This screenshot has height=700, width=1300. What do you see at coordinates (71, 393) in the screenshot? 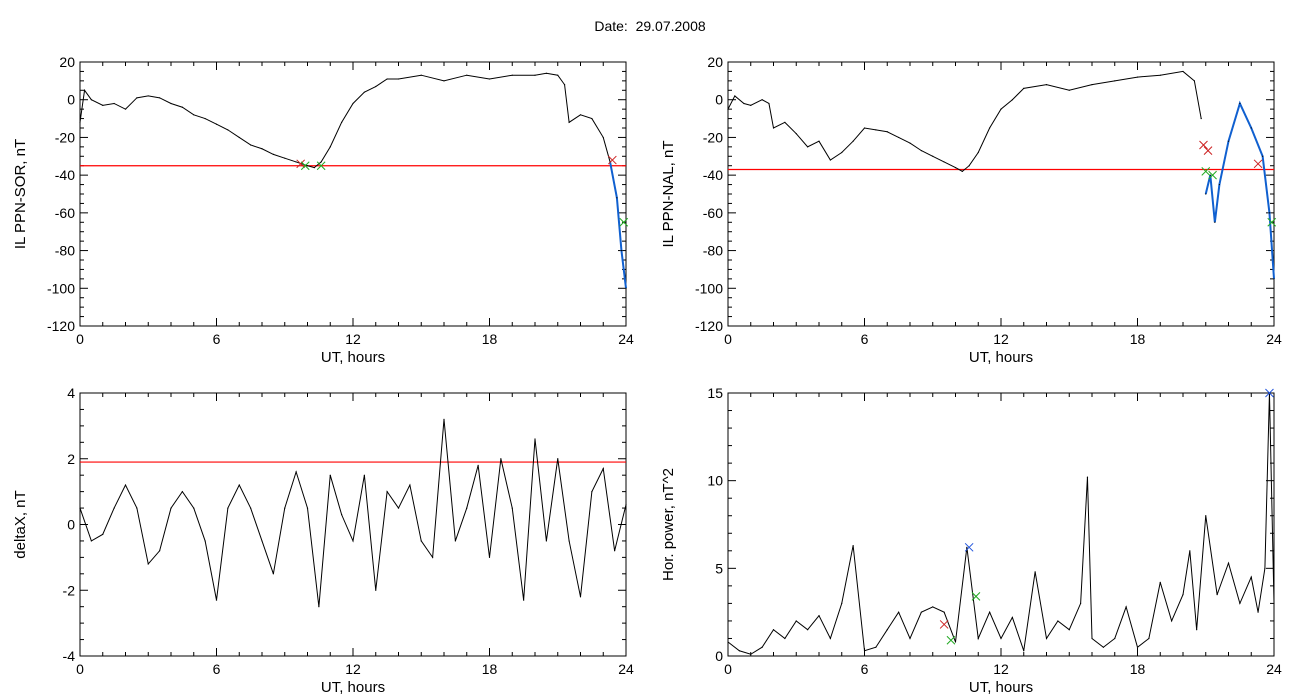
I see `y-tick-label: 4` at bounding box center [71, 393].